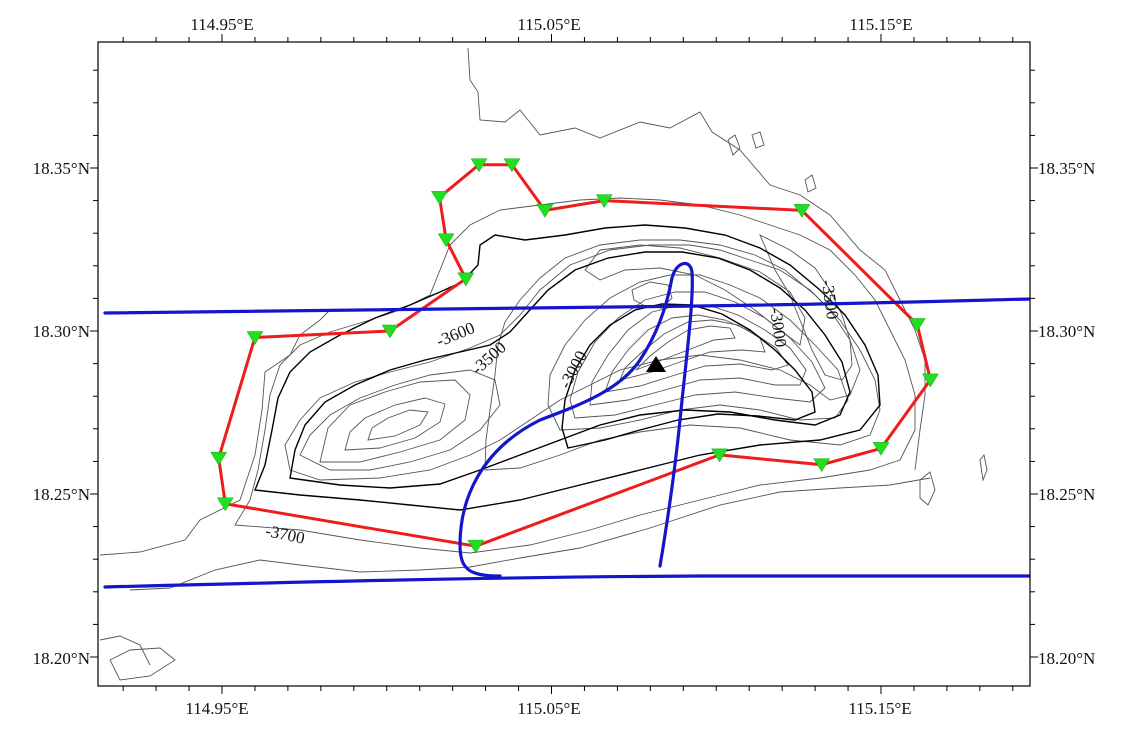  I want to click on latitude-labels-right: 18.35°N 18.30°N 18.25°N 18.20°N, so click(1066, 413).